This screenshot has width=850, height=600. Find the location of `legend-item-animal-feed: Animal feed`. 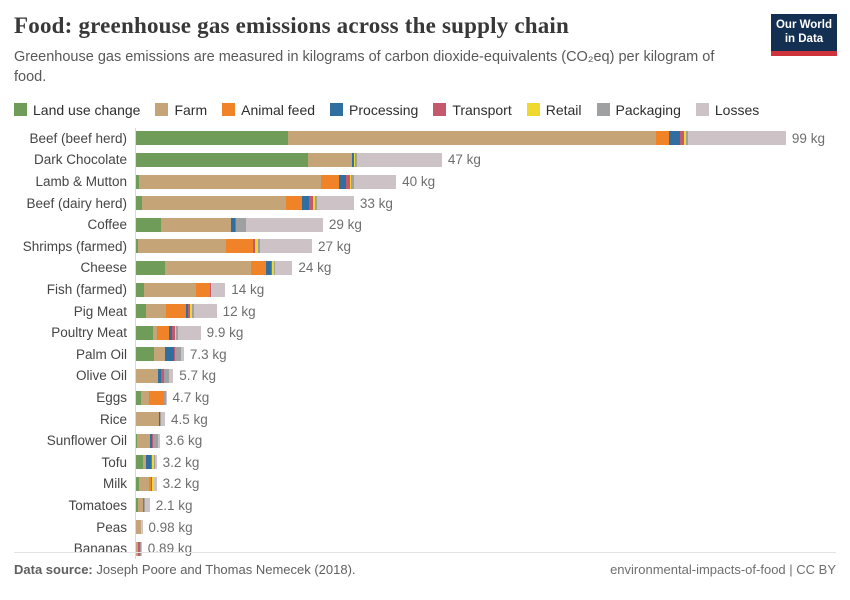

legend-item-animal-feed: Animal feed is located at coordinates (268, 110).